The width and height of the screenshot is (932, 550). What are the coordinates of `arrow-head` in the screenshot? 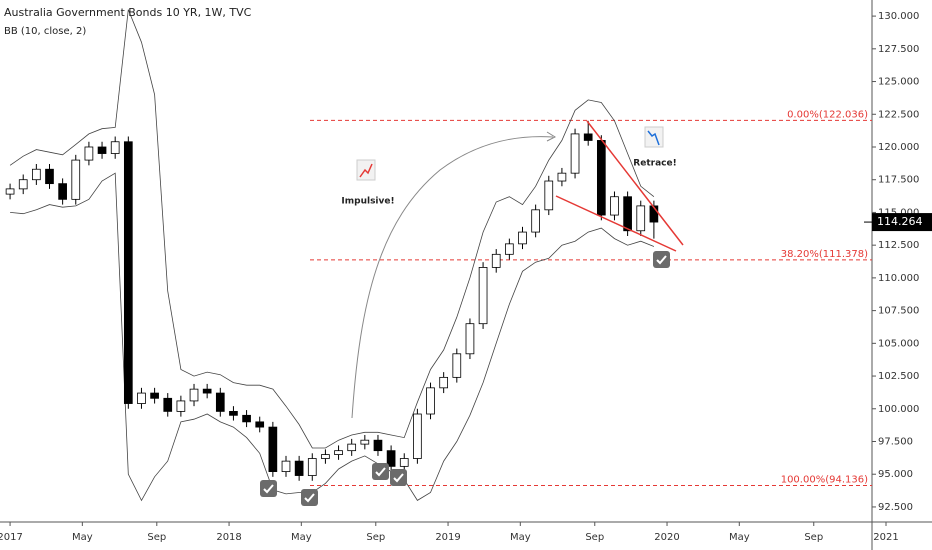 It's located at (551, 136).